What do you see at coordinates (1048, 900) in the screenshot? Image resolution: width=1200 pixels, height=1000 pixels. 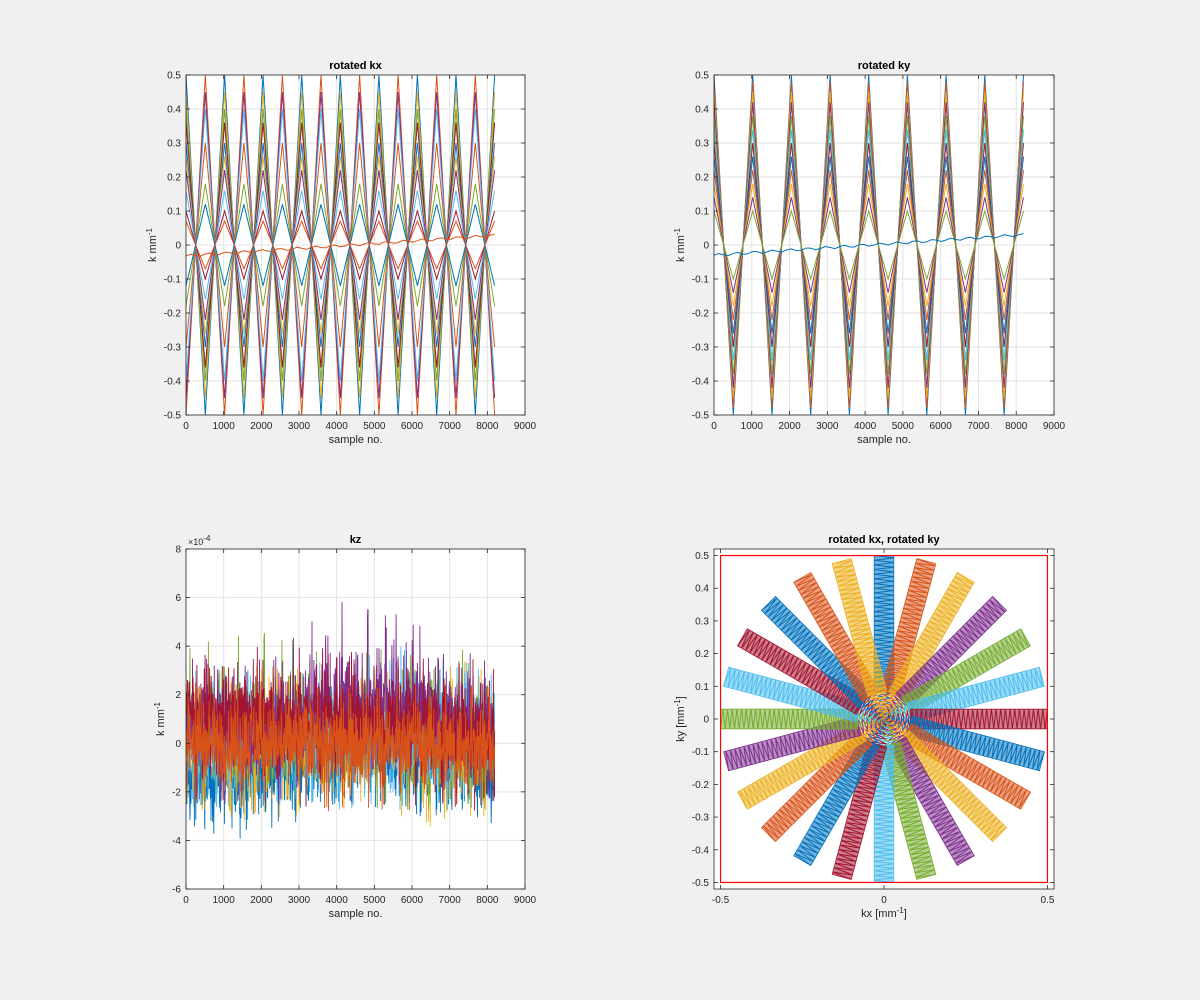 I see `x-tick-label: 0.5` at bounding box center [1048, 900].